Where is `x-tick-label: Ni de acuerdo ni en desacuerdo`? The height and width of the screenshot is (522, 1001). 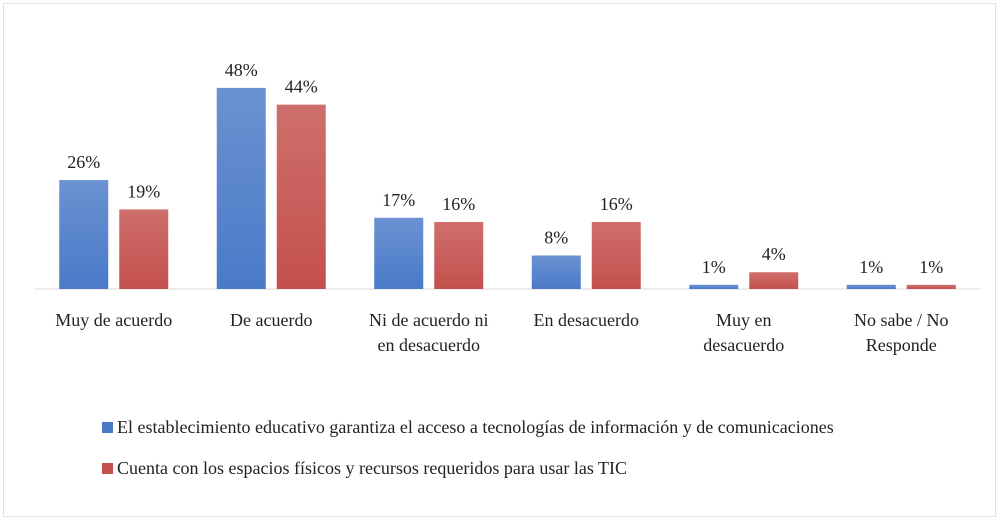
x-tick-label: Ni de acuerdo ni en desacuerdo is located at coordinates (429, 332).